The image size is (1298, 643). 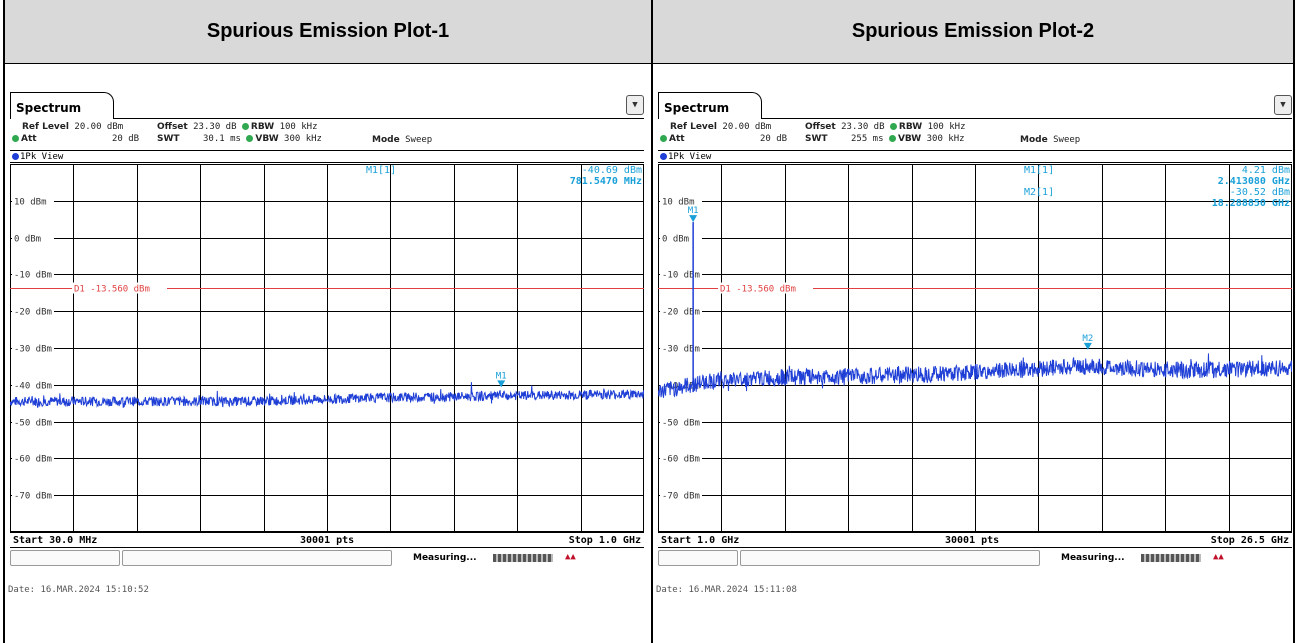 I want to click on marker-table-freq: 781.5470 MHz, so click(x=606, y=181).